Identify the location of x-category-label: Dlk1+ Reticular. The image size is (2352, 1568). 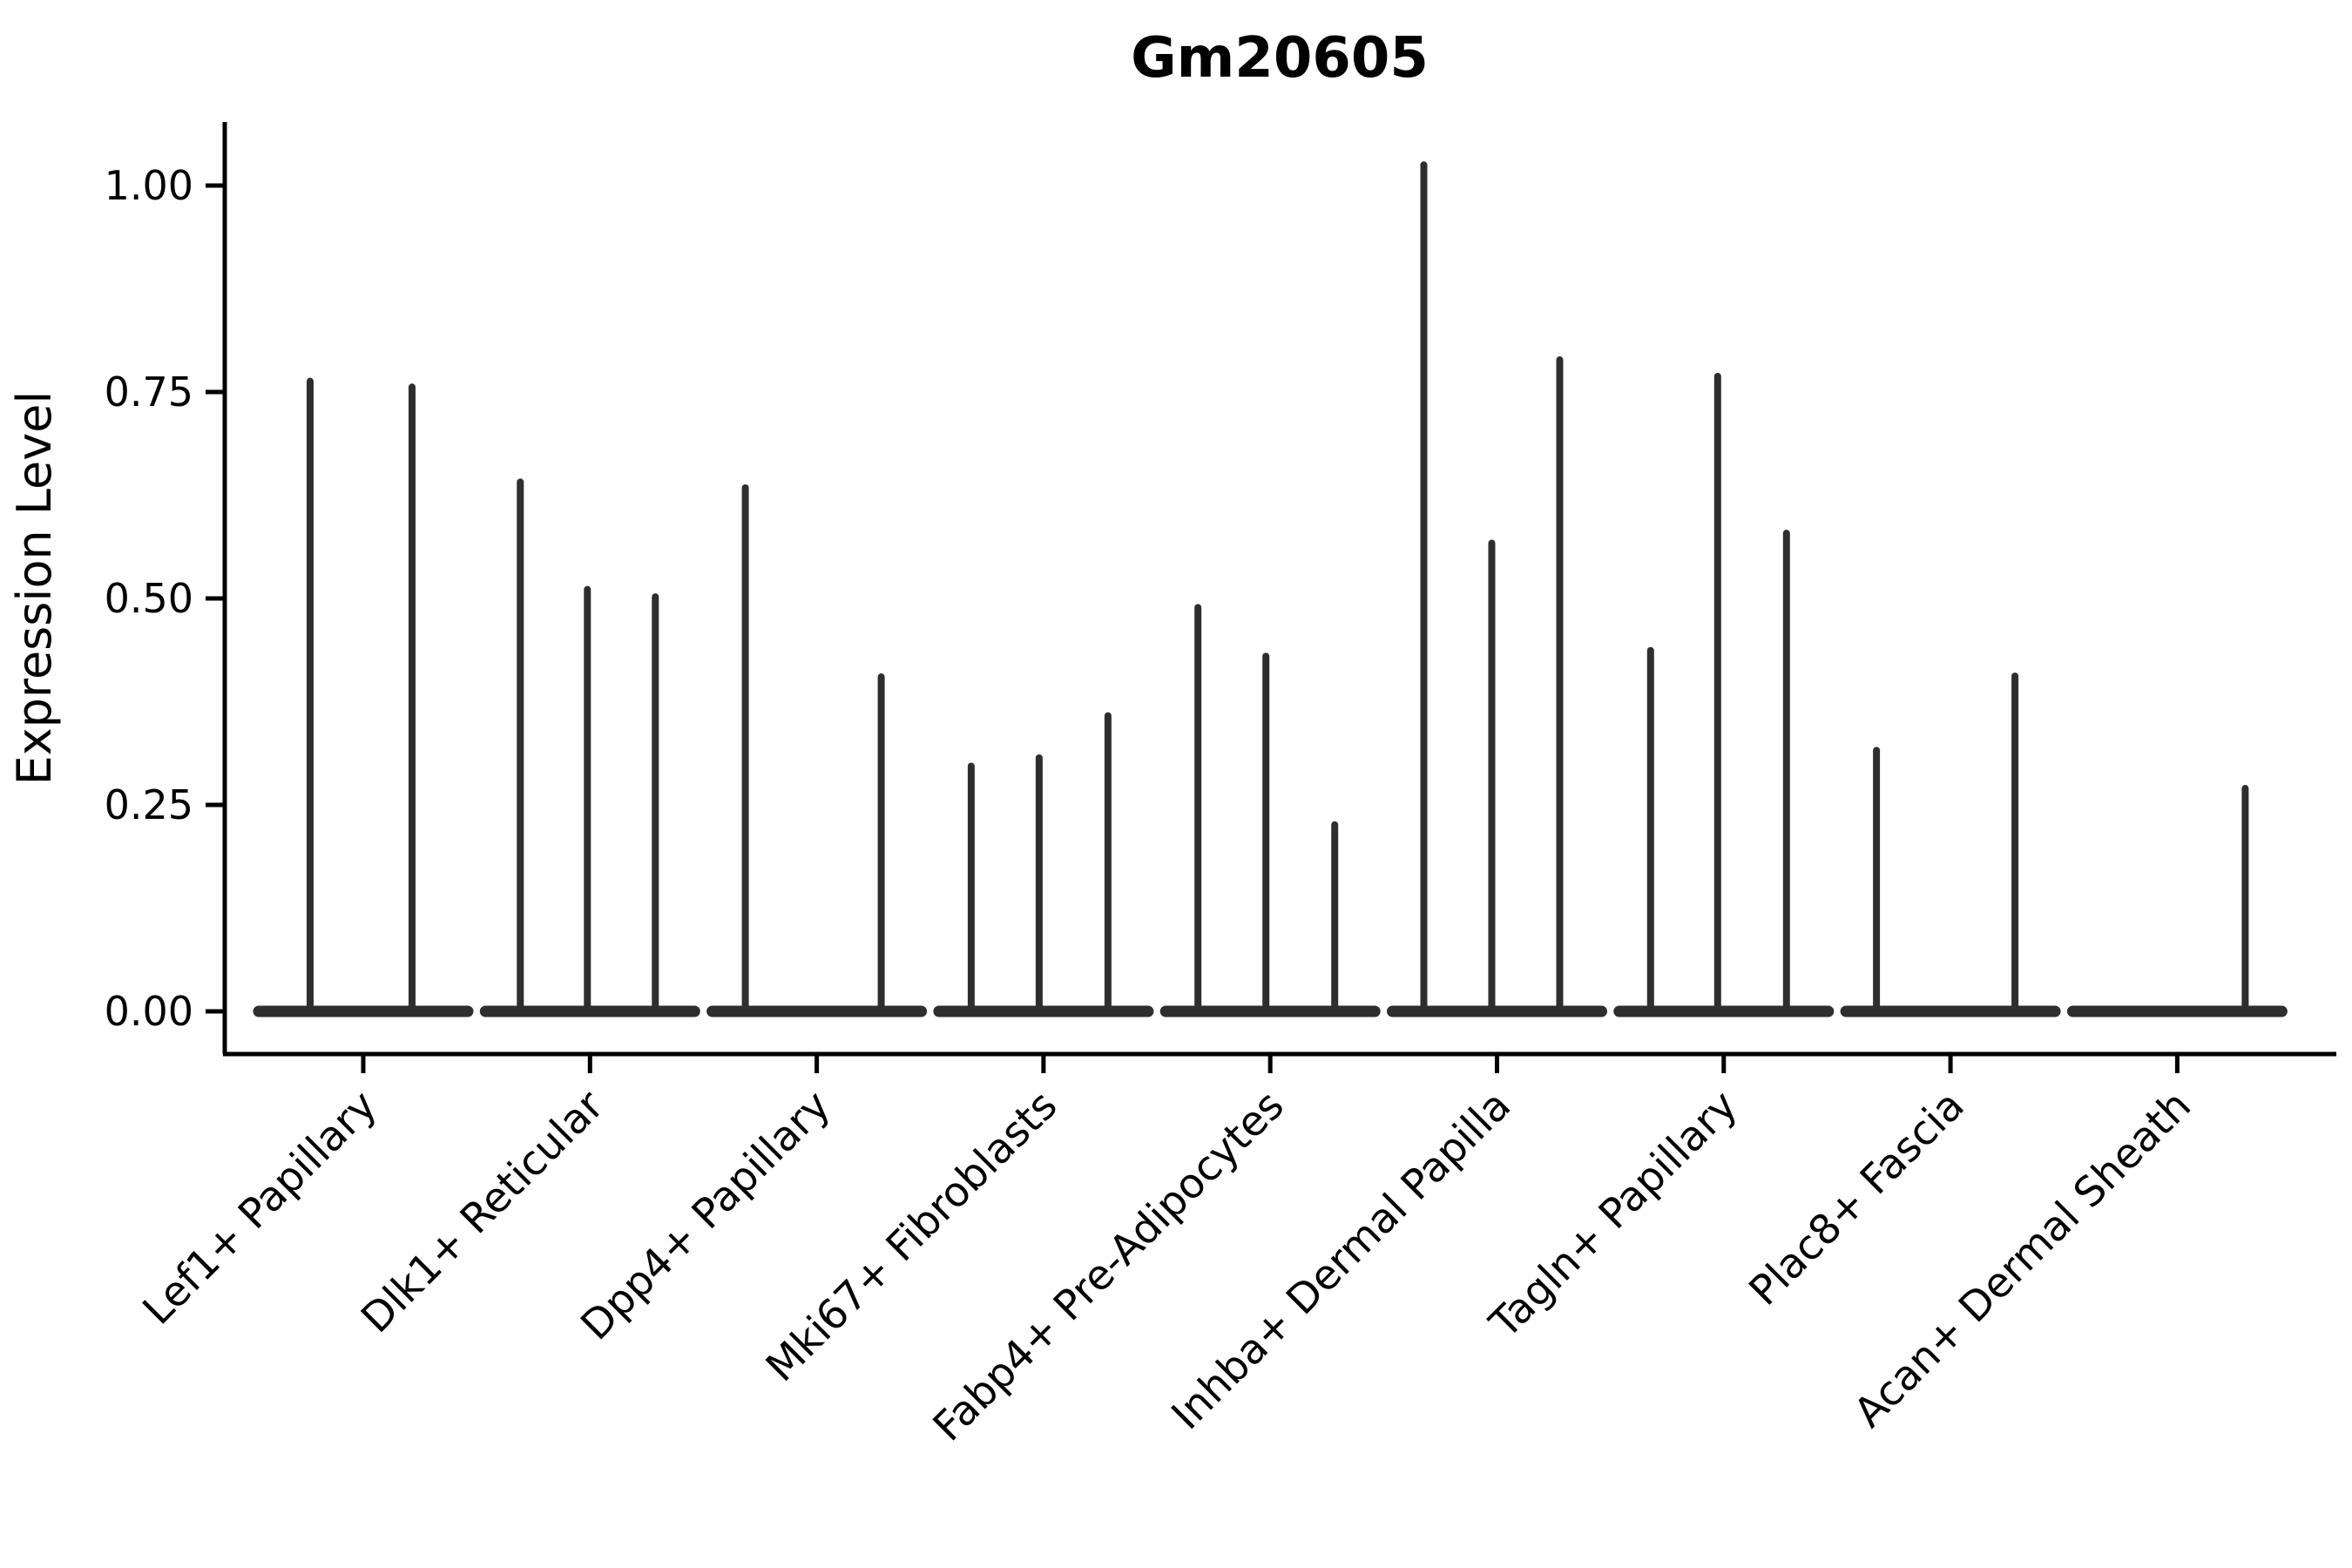
(482, 1211).